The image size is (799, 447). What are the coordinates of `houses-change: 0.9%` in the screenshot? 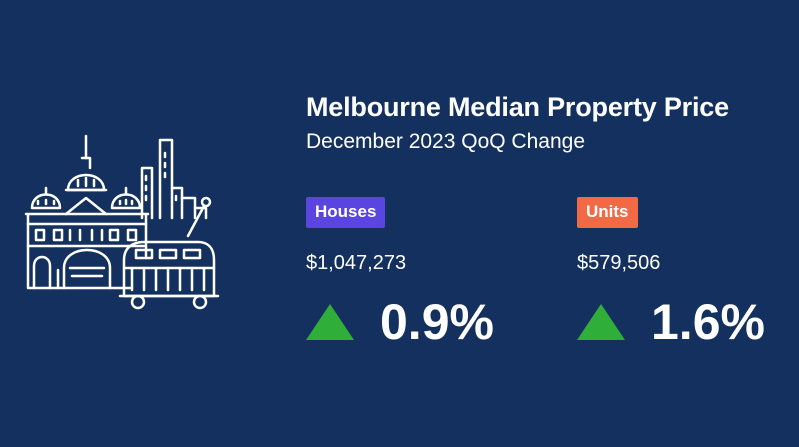 It's located at (400, 322).